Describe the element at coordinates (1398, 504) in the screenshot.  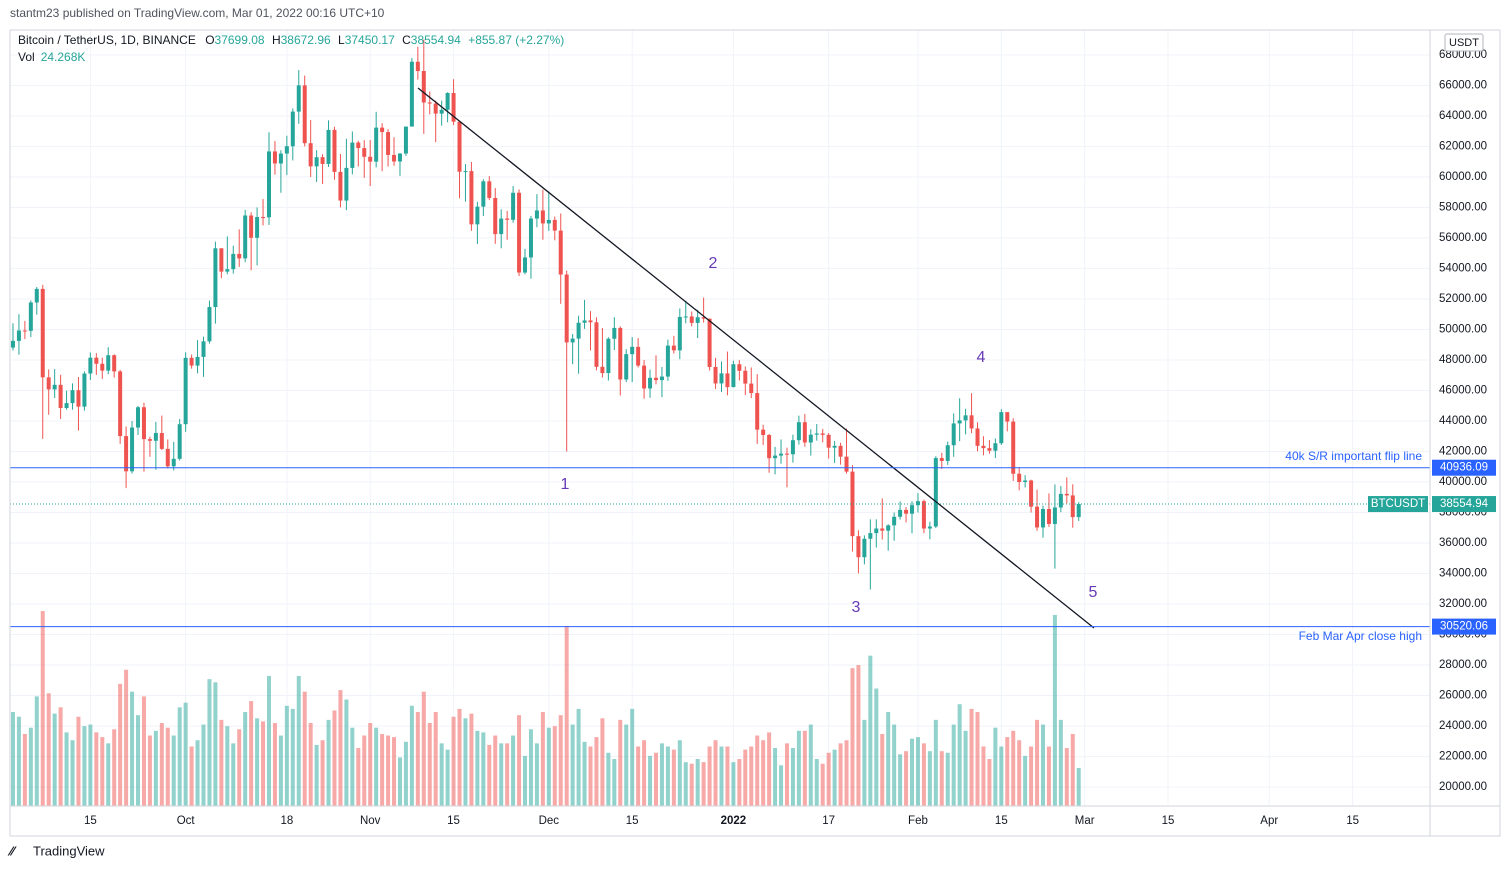
I see `symbol-tag` at that location.